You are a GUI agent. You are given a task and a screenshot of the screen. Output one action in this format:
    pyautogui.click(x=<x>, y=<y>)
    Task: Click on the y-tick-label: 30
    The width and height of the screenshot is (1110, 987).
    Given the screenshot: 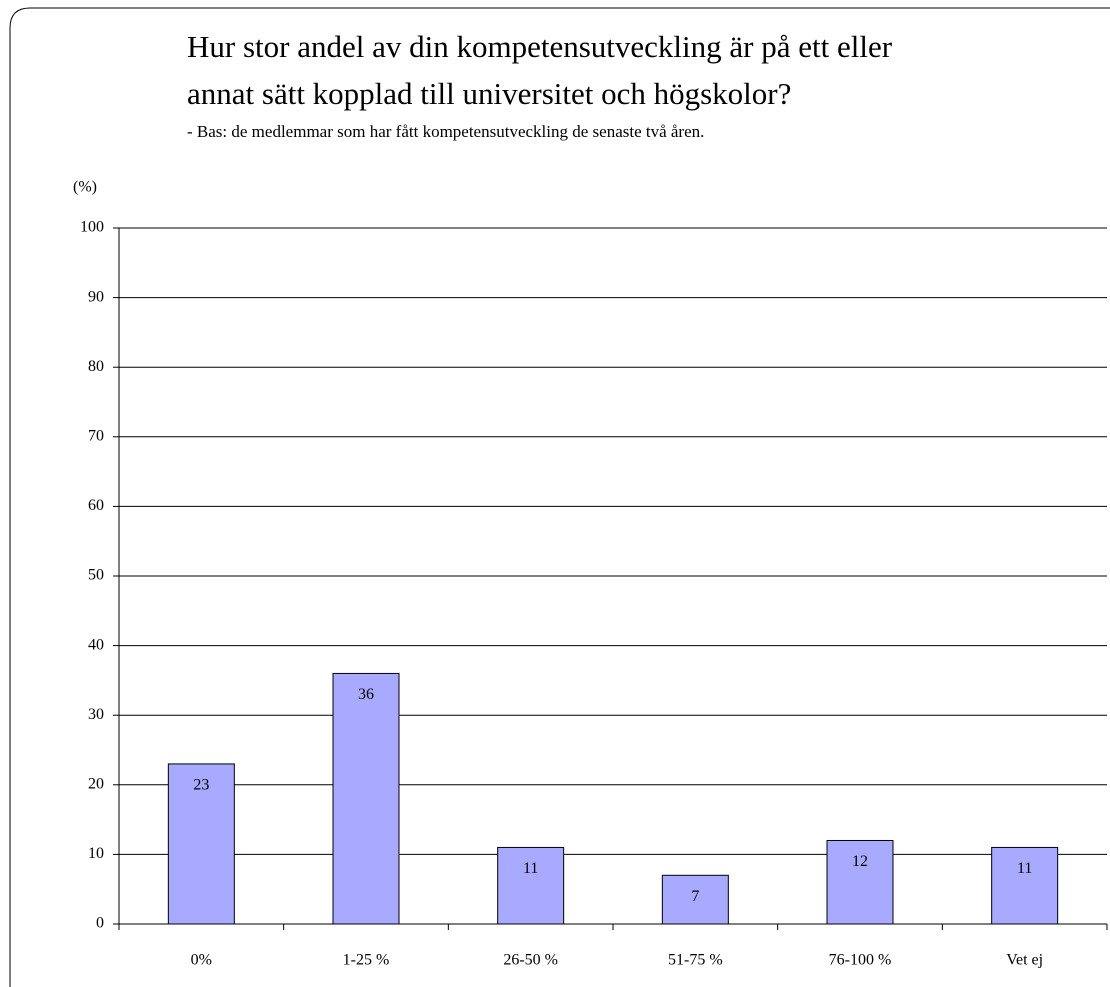 What is the action you would take?
    pyautogui.click(x=96, y=714)
    